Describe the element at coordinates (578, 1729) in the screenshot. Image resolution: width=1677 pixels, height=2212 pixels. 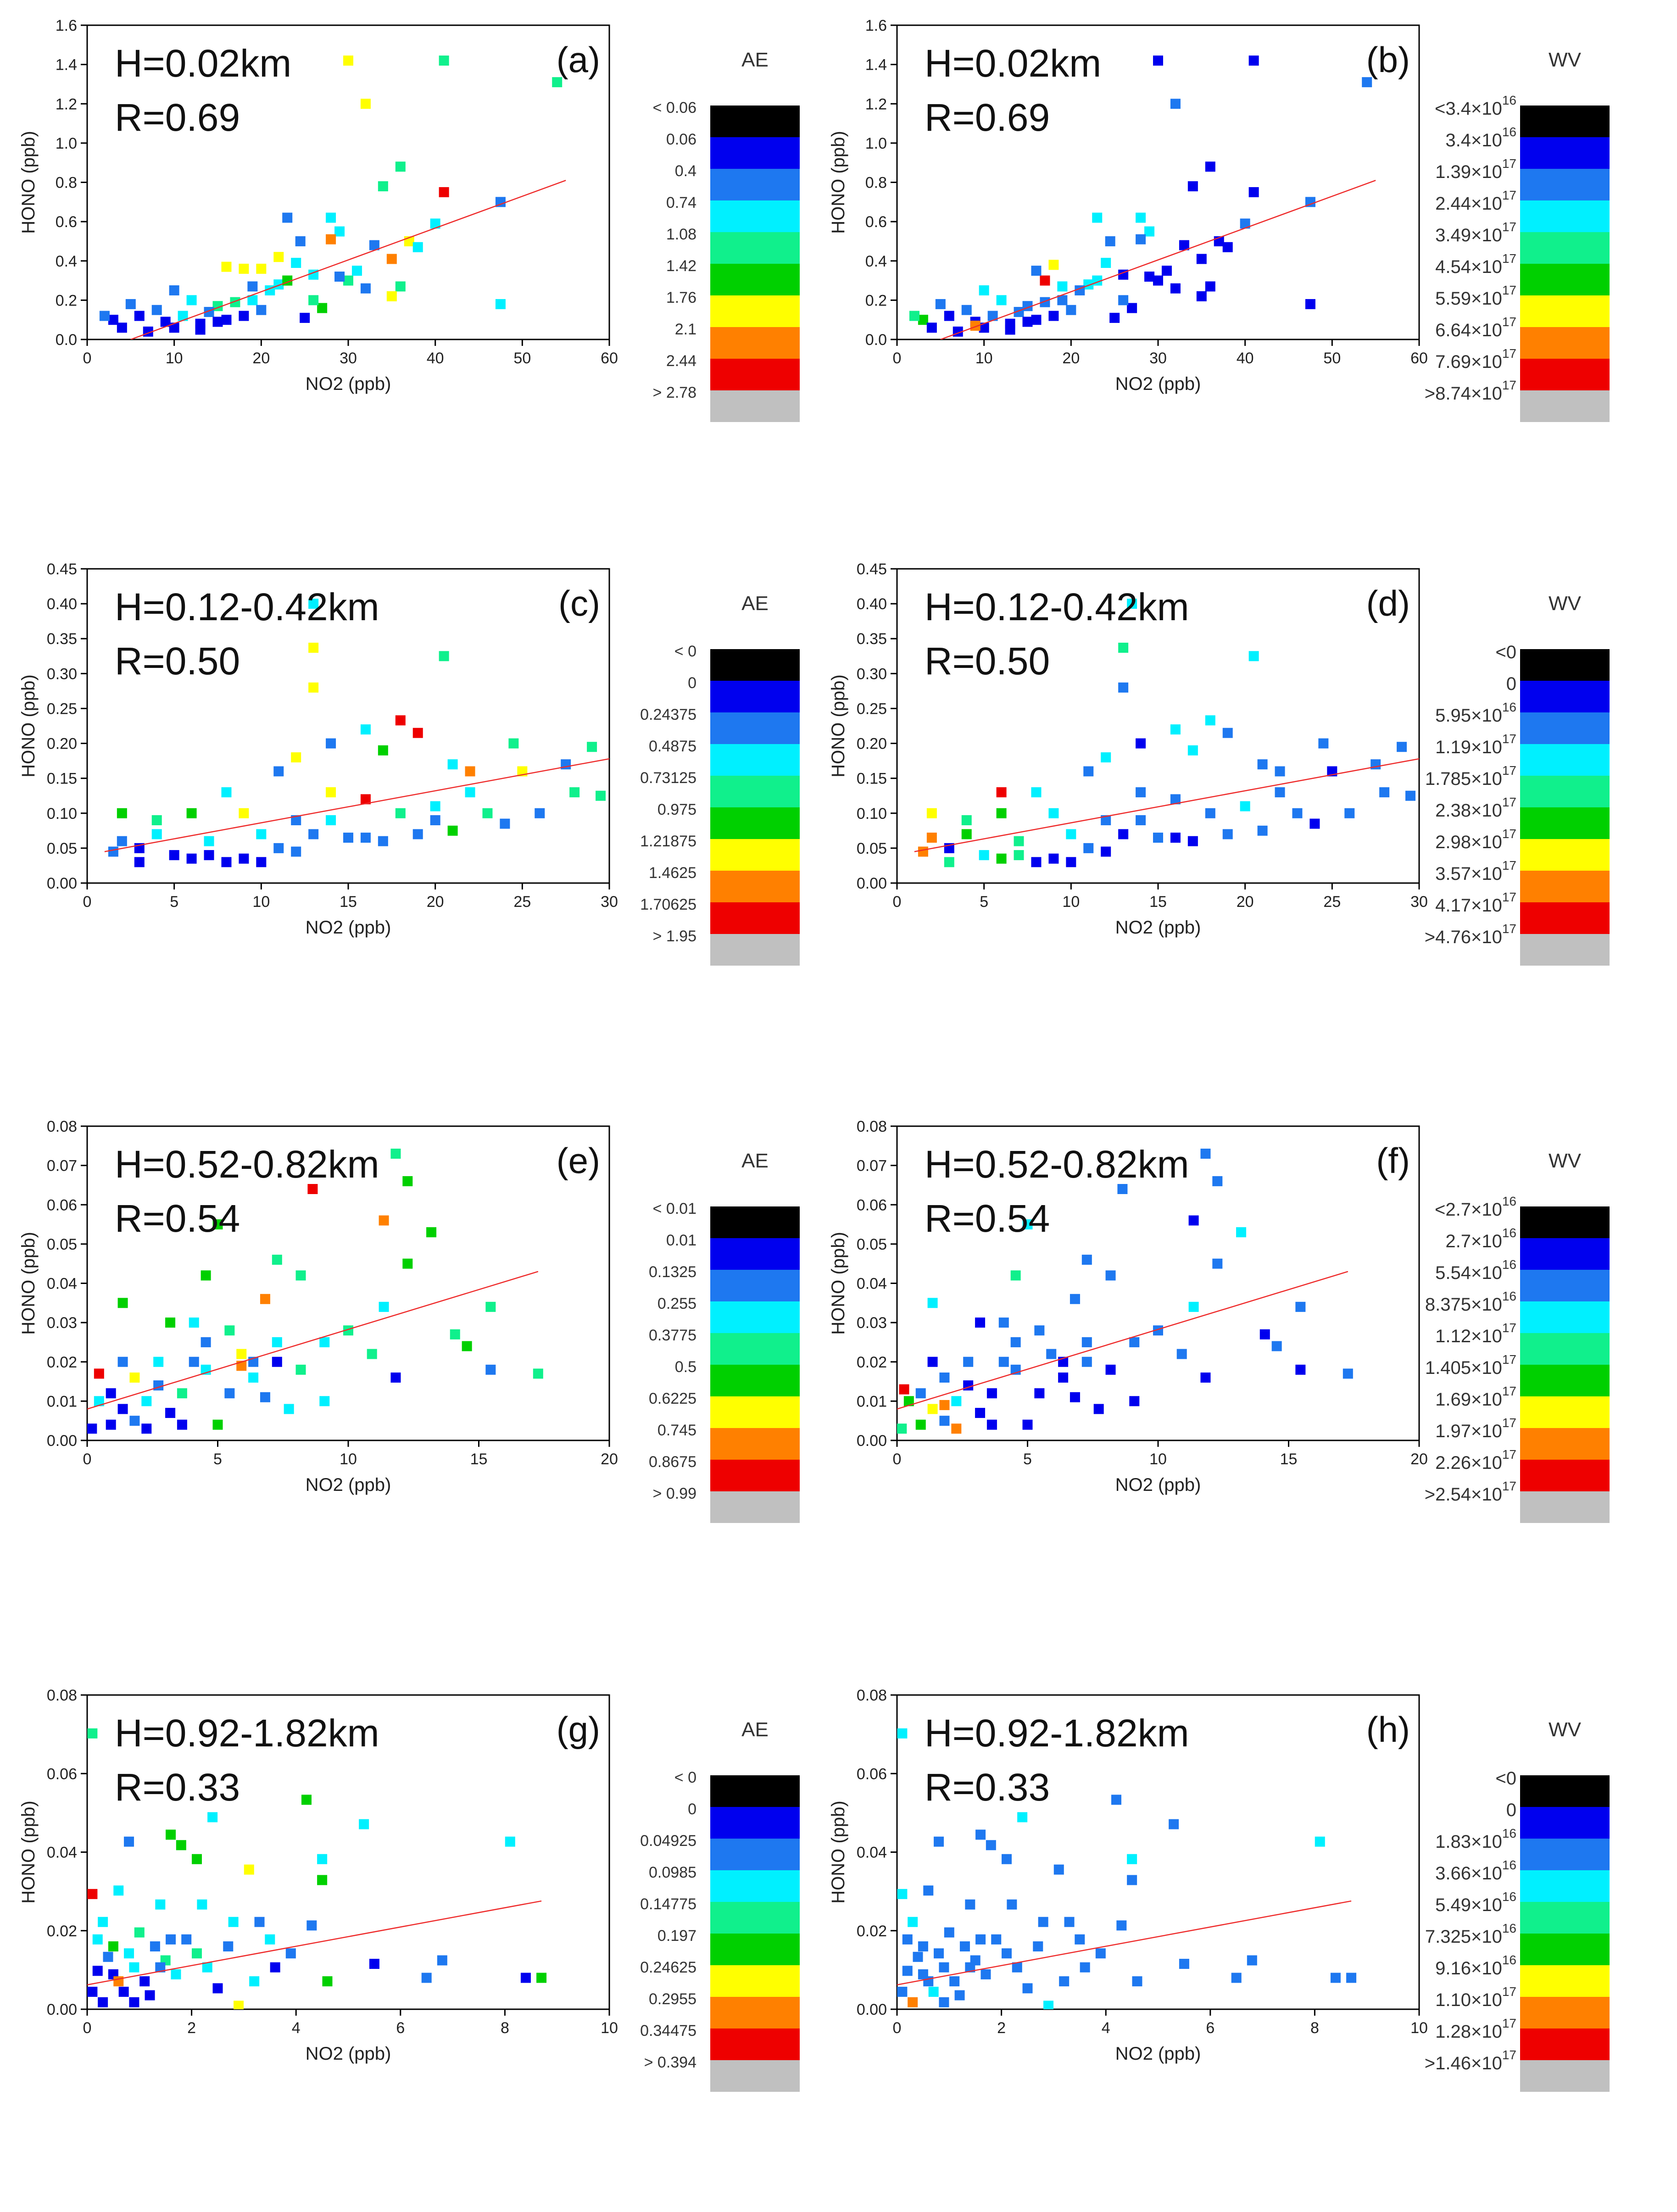
I see `panel-label: (g)` at that location.